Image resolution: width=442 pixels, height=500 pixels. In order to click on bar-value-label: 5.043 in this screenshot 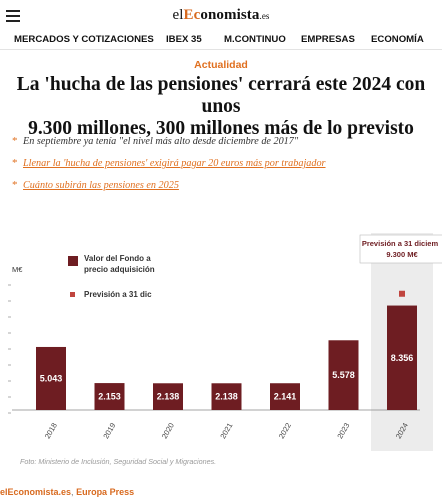, I will do `click(51, 378)`.